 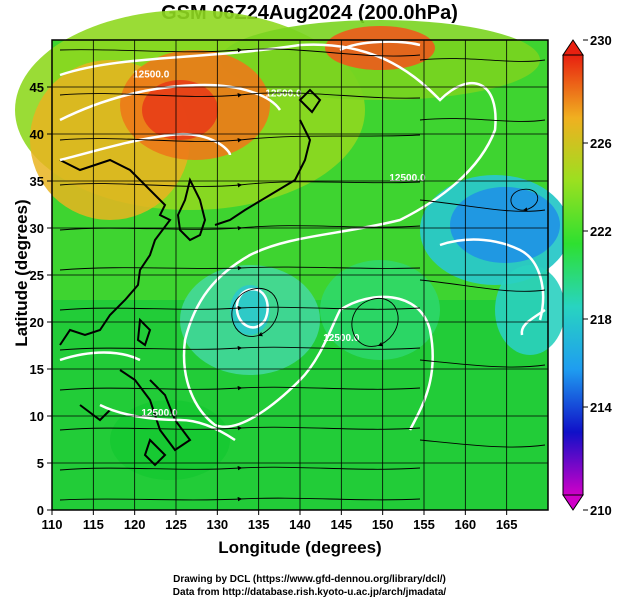 What do you see at coordinates (424, 524) in the screenshot?
I see `x-tick-label: 155` at bounding box center [424, 524].